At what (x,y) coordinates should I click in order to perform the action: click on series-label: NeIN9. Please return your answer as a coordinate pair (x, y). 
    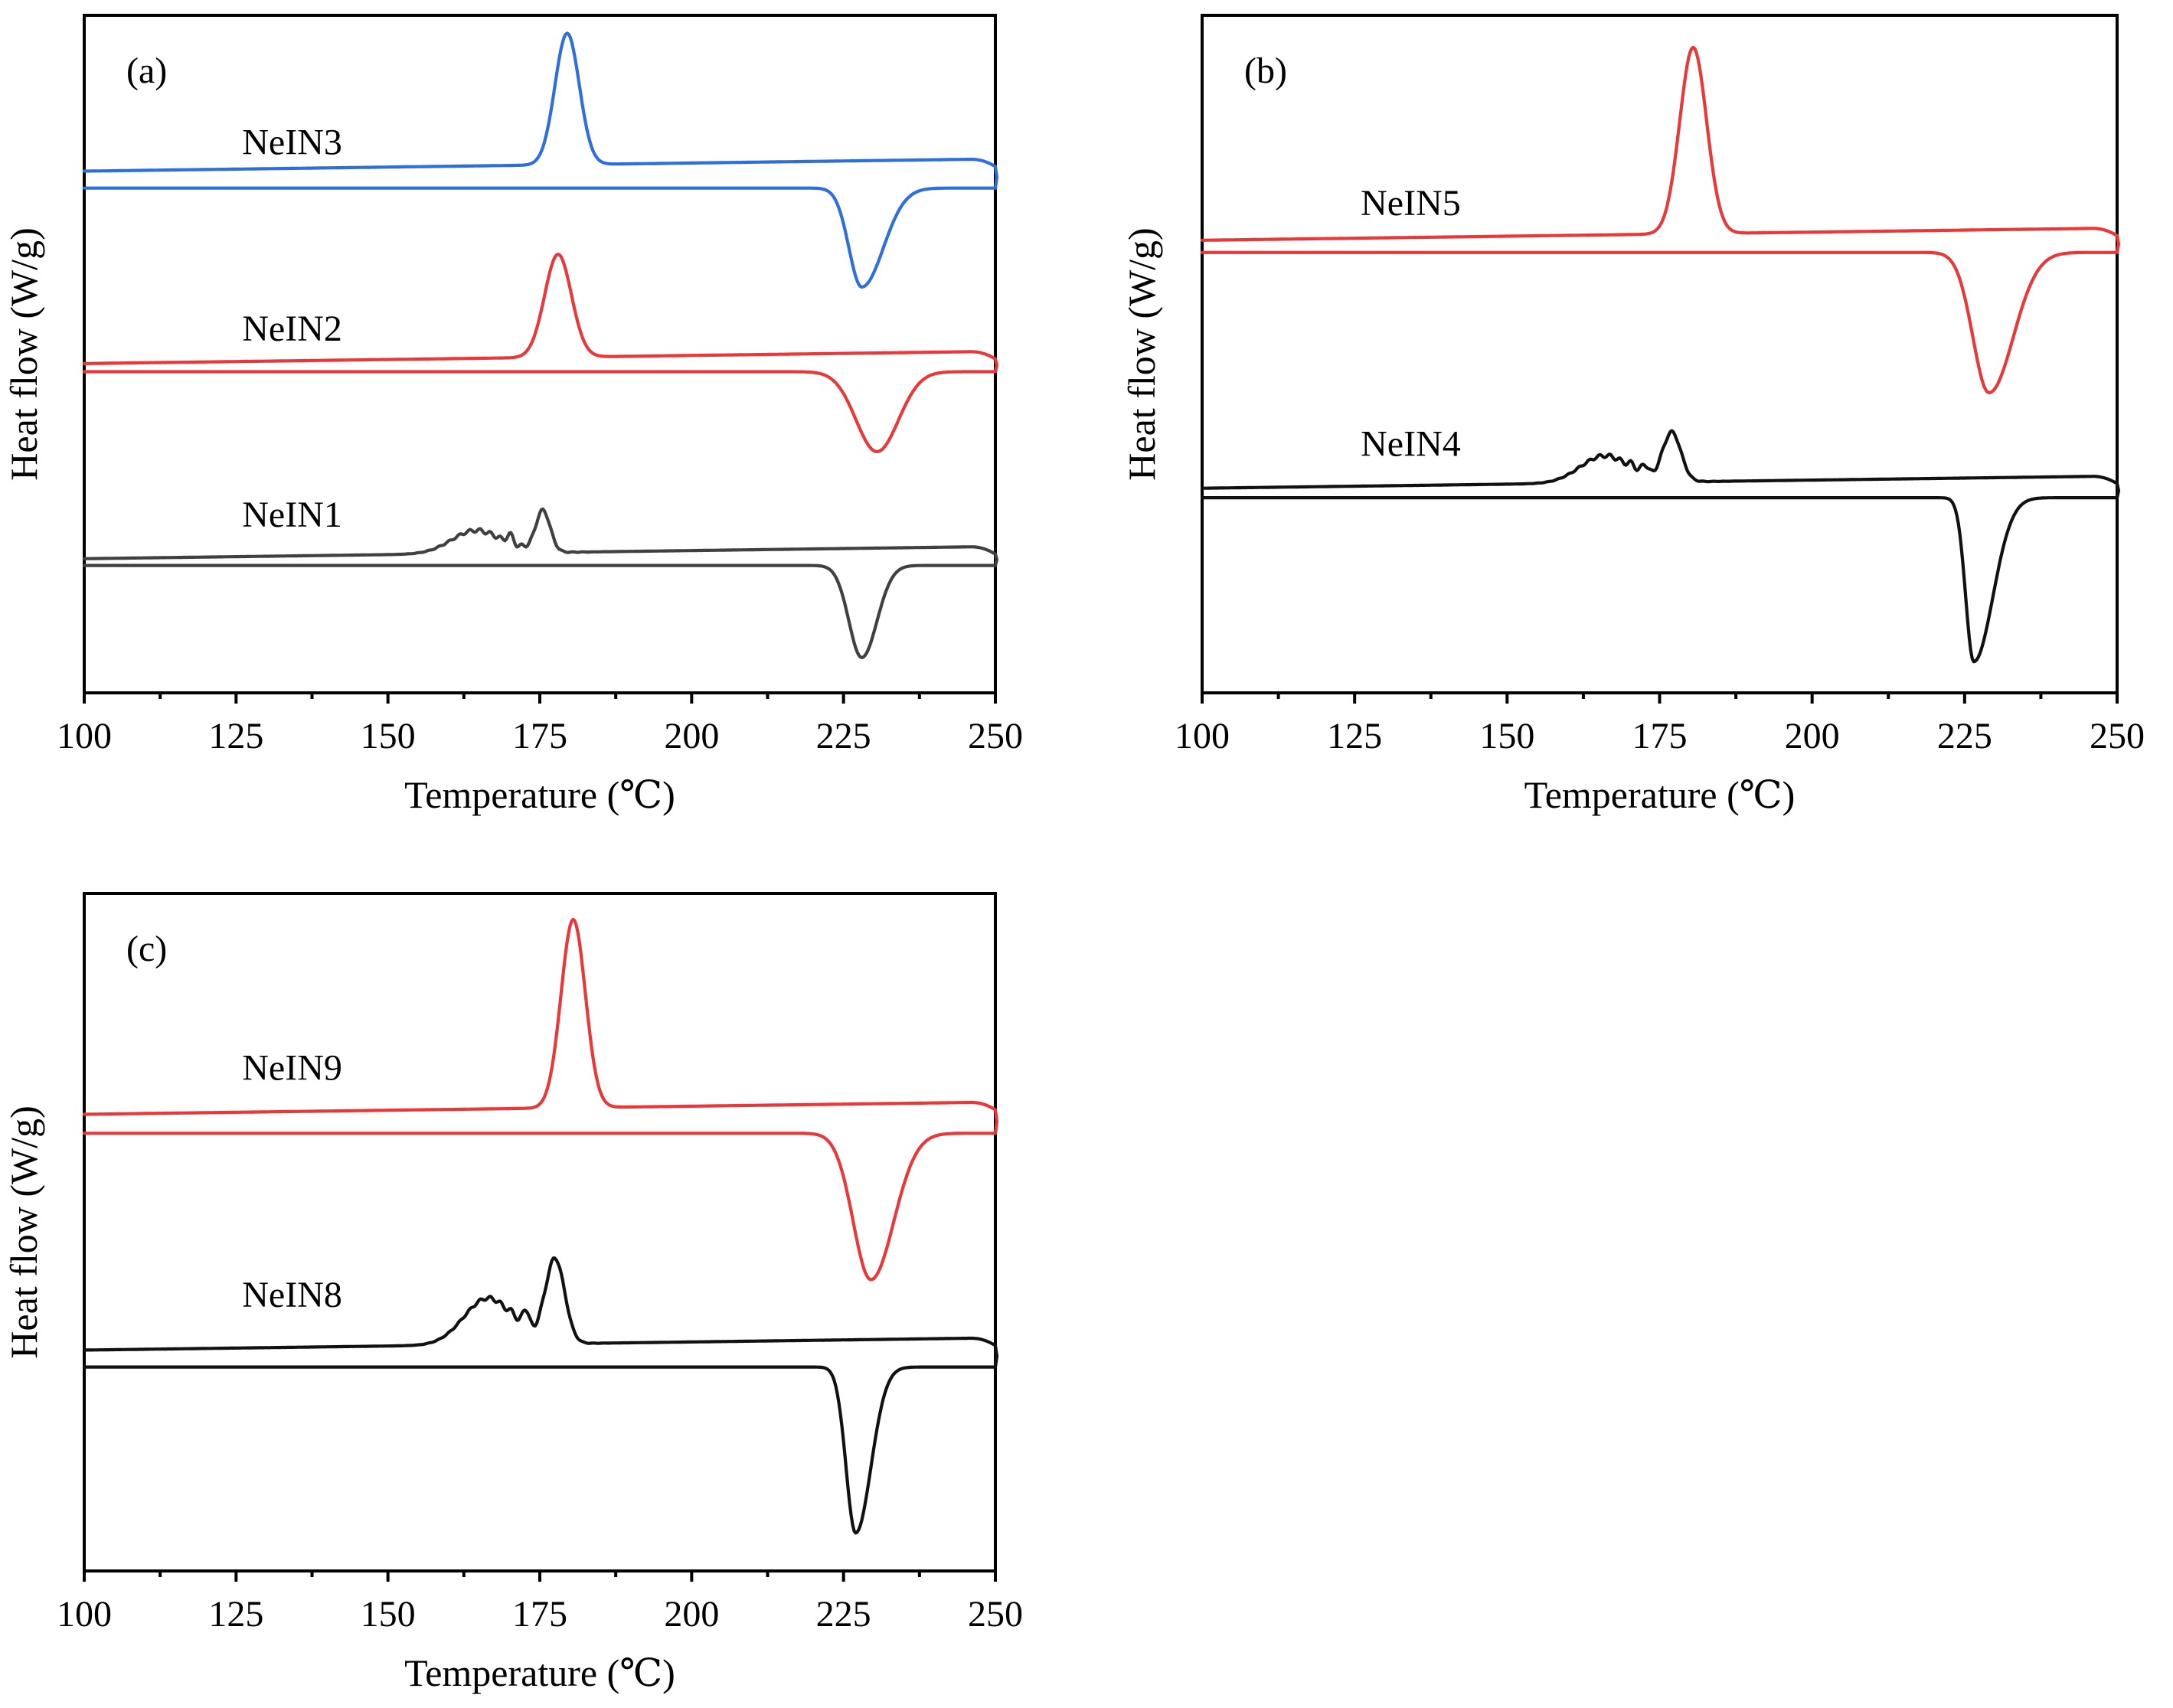
    Looking at the image, I should click on (292, 1067).